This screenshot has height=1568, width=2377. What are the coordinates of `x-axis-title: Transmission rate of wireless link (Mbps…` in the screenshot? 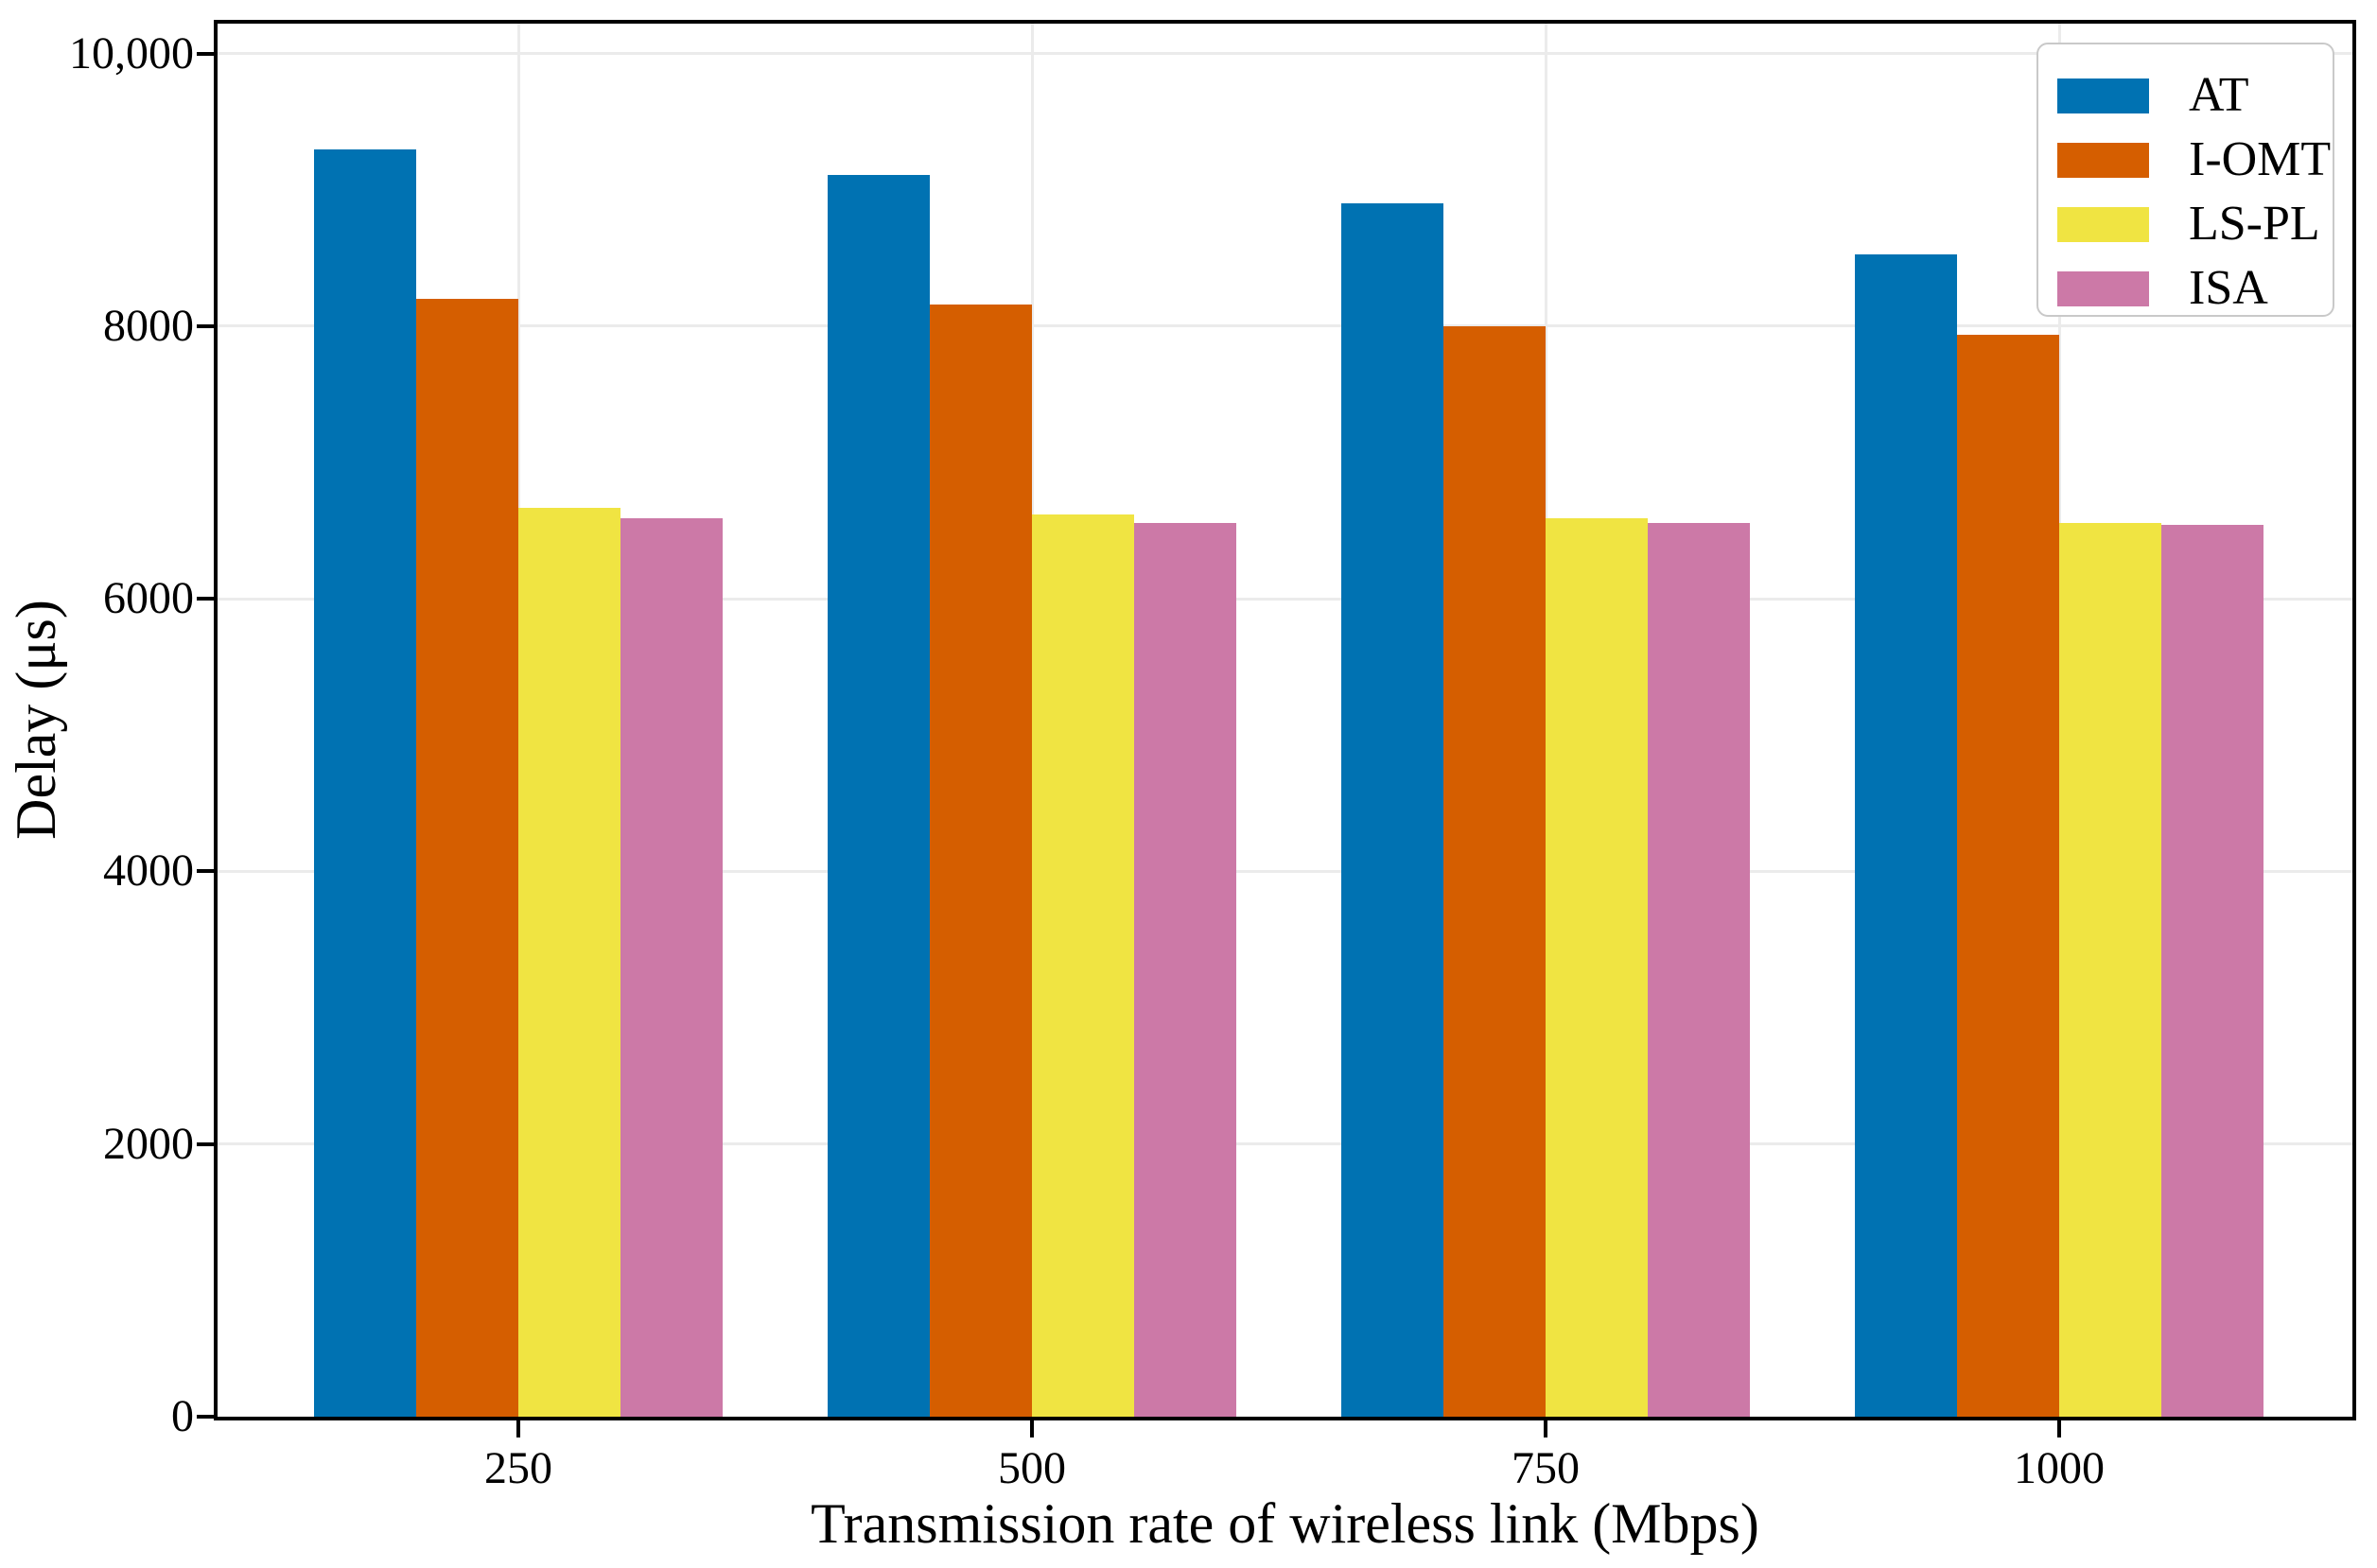 It's located at (1285, 1523).